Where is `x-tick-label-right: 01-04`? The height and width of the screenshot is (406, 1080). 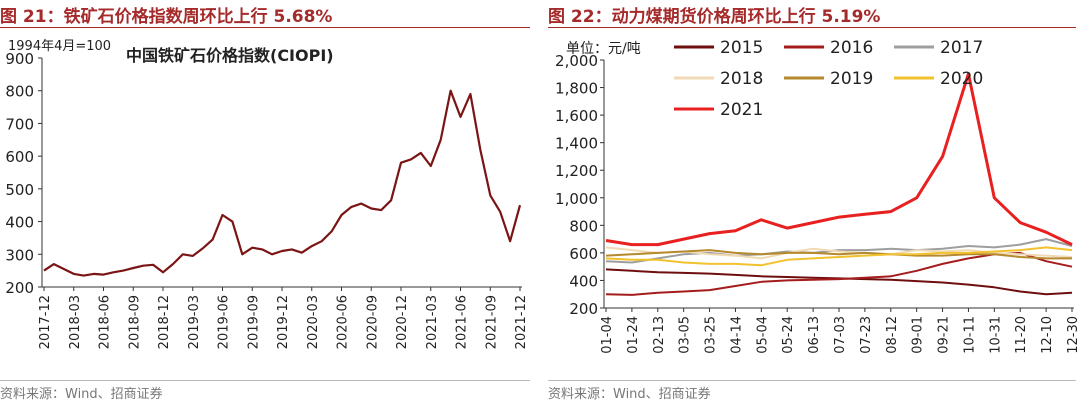 x-tick-label-right: 01-04 is located at coordinates (607, 335).